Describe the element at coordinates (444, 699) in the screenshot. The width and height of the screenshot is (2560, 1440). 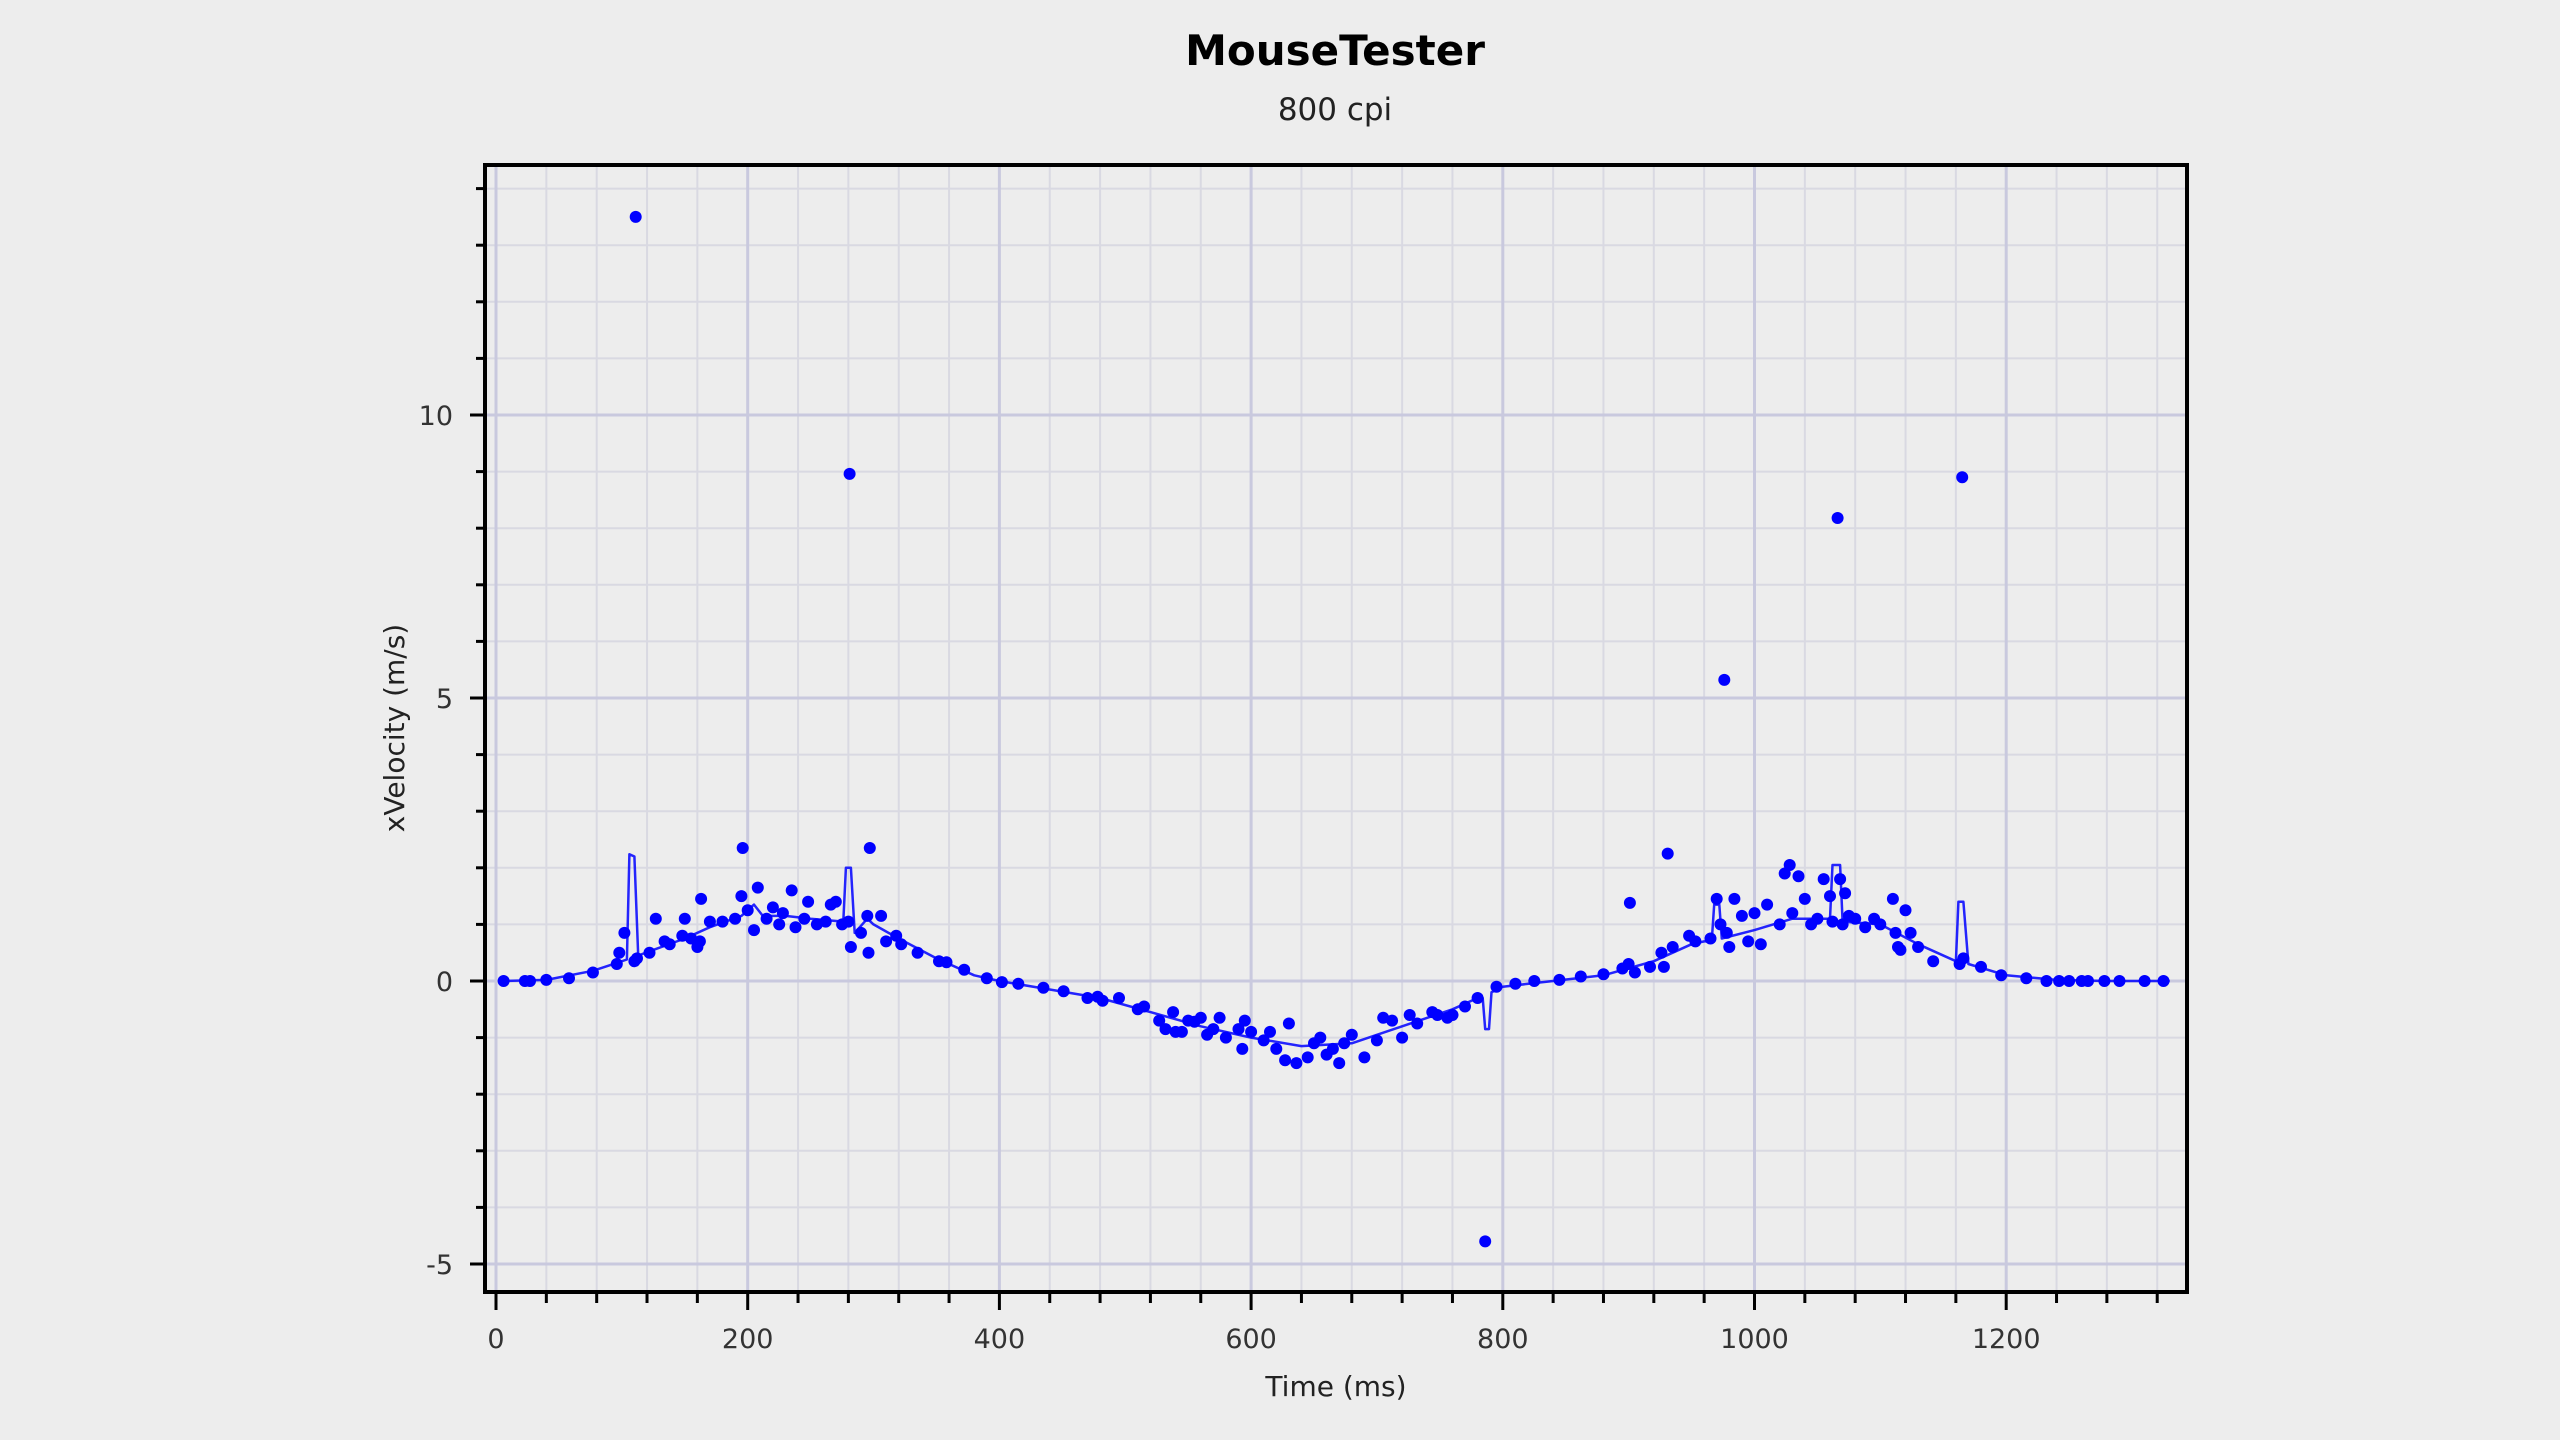
I see `y-tick-label: 5` at that location.